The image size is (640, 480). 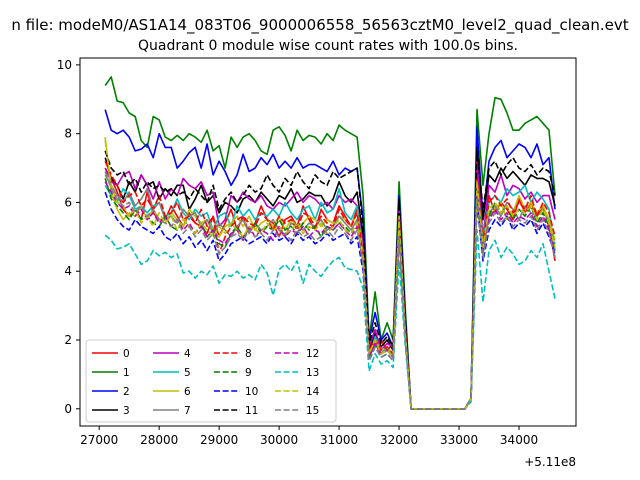 I want to click on legend-label-2: 2, so click(x=126, y=392).